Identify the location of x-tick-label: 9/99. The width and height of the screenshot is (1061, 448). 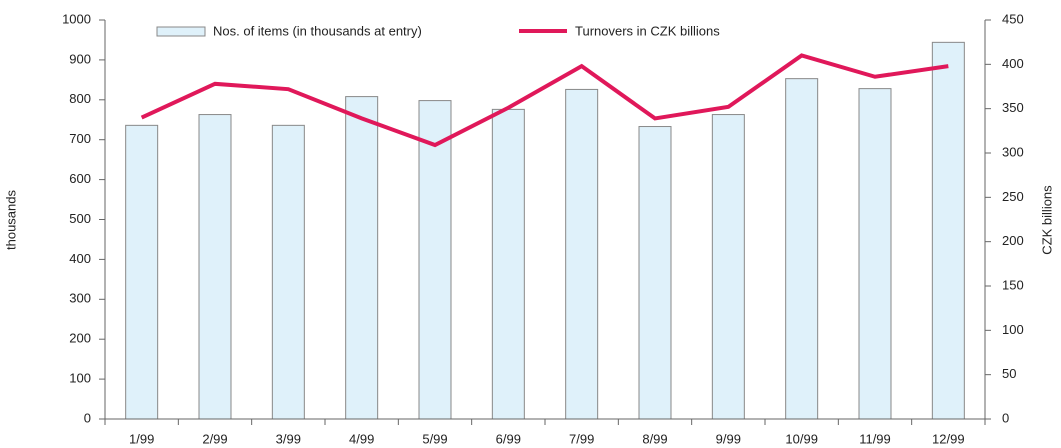
(728, 438).